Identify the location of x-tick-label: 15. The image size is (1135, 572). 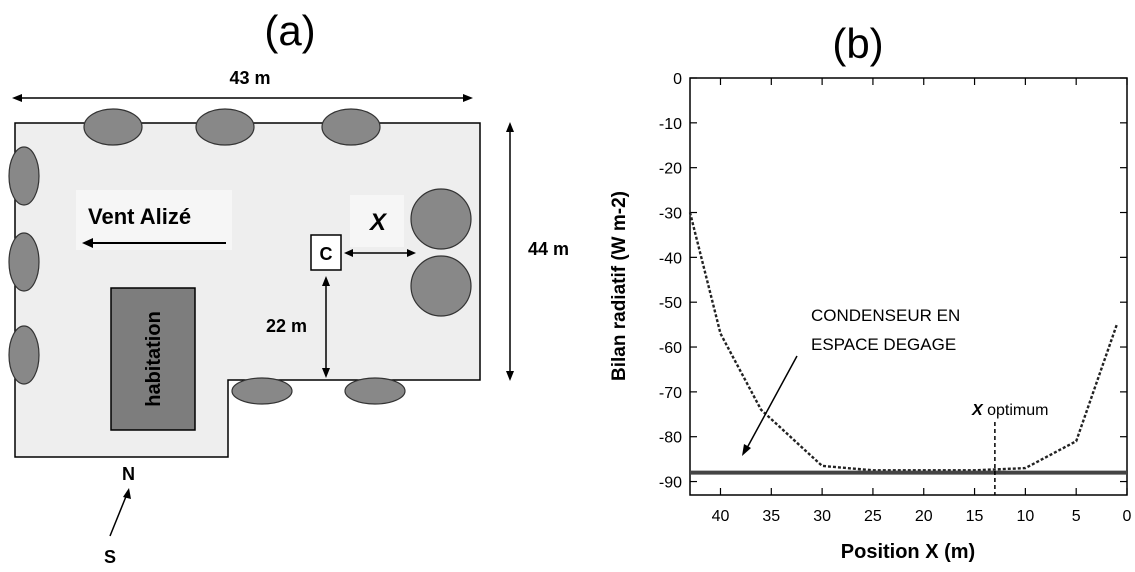
(975, 516).